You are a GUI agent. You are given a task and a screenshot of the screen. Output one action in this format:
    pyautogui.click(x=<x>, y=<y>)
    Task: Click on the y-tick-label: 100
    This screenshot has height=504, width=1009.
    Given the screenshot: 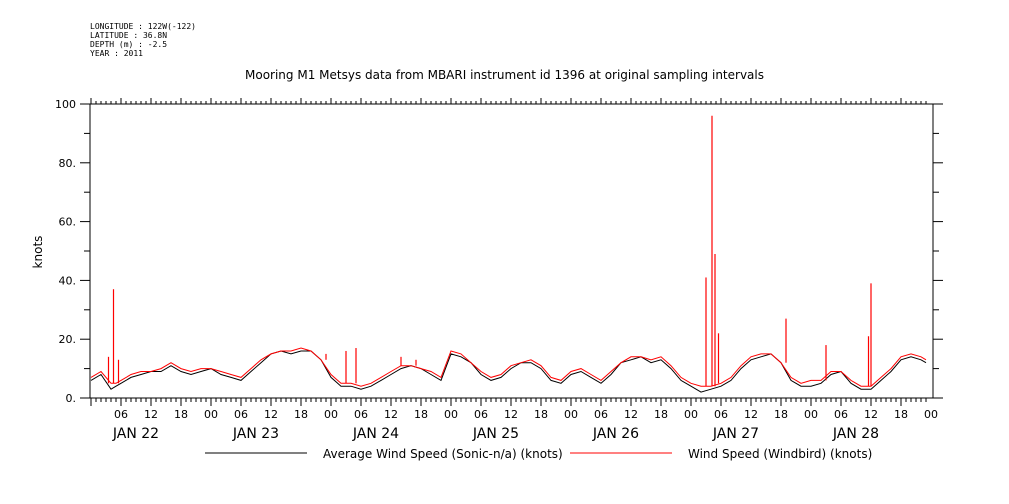 What is the action you would take?
    pyautogui.click(x=65, y=104)
    